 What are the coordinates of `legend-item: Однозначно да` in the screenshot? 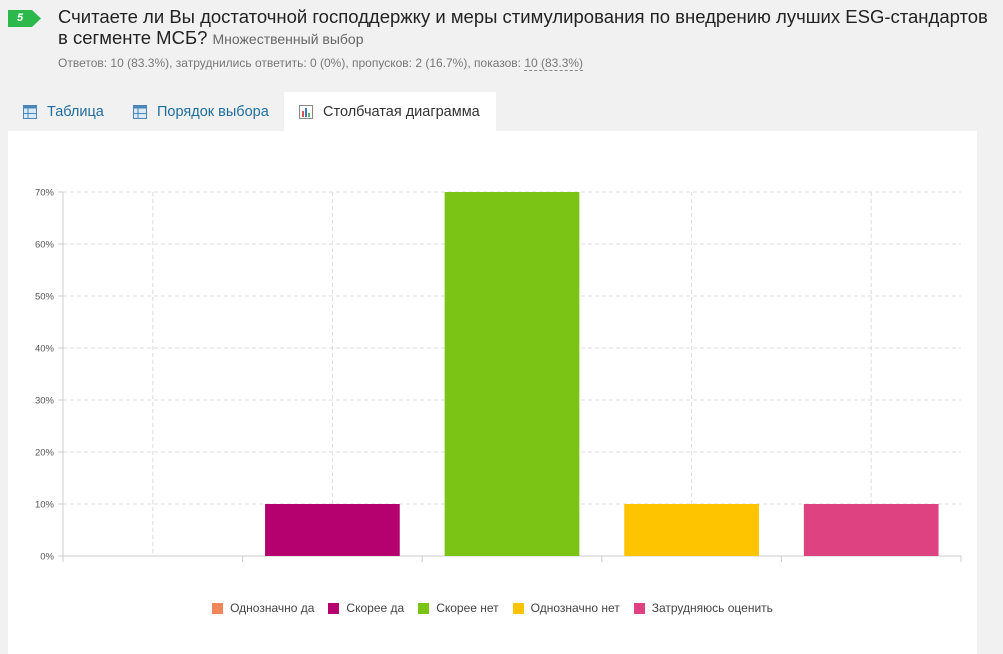 It's located at (263, 608).